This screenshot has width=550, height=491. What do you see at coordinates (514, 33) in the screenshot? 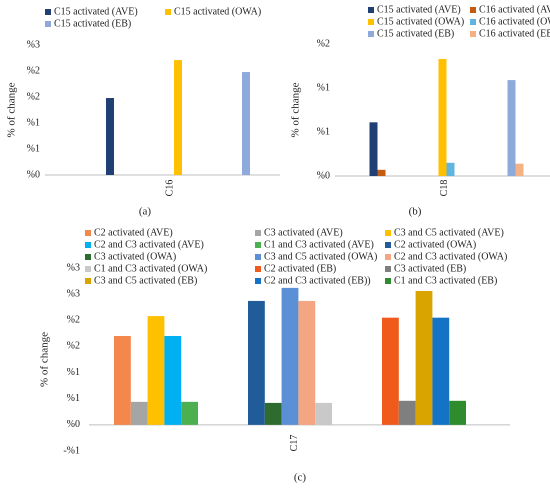
I see `legend-label: C16 activated (EB)` at bounding box center [514, 33].